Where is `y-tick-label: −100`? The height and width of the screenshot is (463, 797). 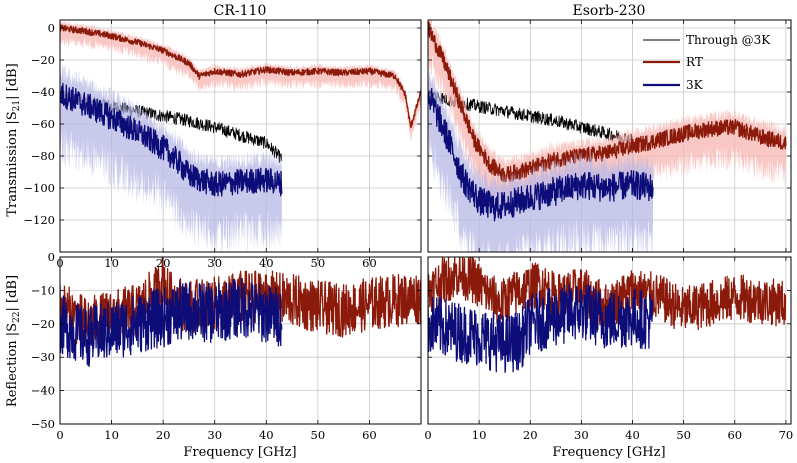
y-tick-label: −100 is located at coordinates (39, 188).